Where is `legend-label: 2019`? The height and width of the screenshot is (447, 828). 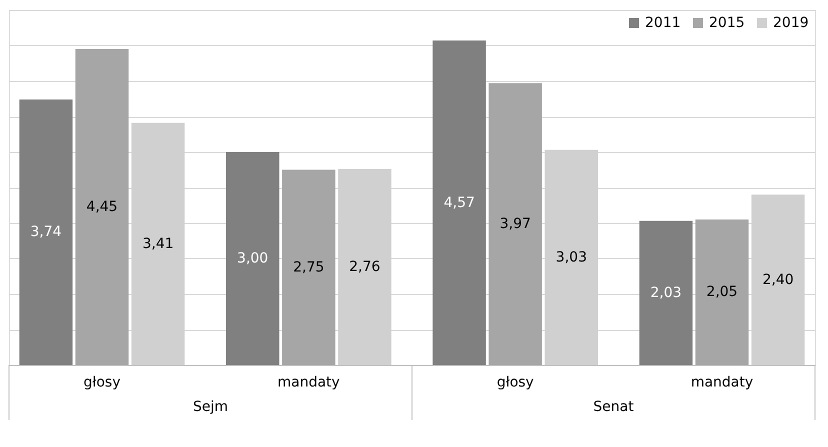
legend-label: 2019 is located at coordinates (791, 23).